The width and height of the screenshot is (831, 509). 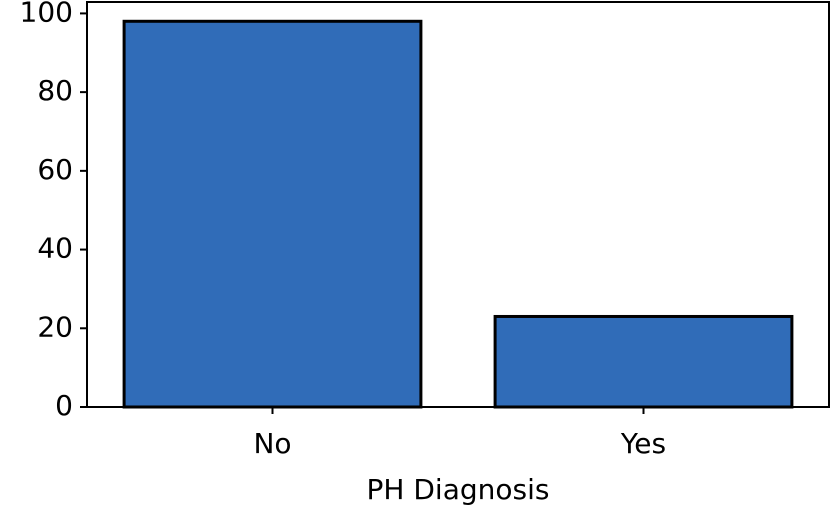 What do you see at coordinates (272, 443) in the screenshot?
I see `x-tick-label: No` at bounding box center [272, 443].